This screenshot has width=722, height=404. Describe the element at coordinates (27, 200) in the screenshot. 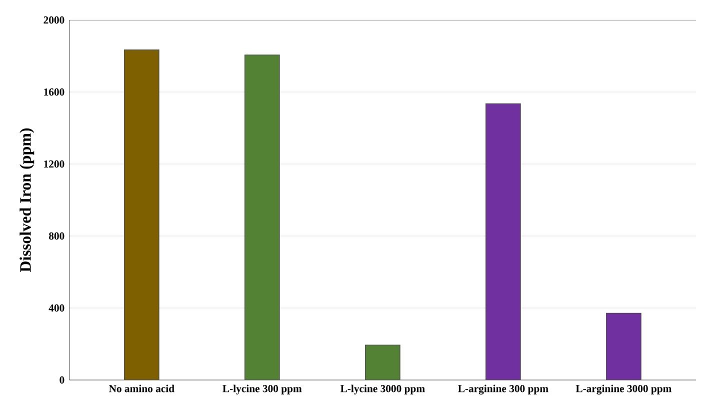

I see `y-axis-title: Dissolved Iron (ppm)` at that location.